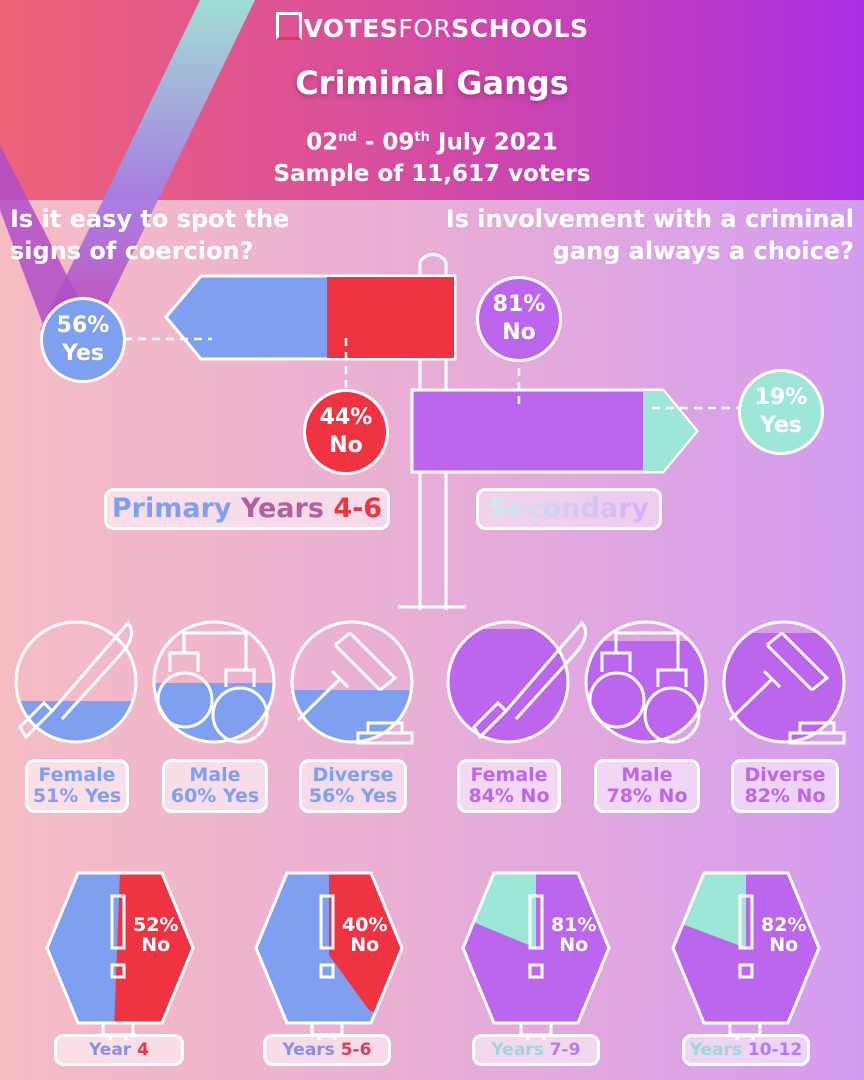 The width and height of the screenshot is (864, 1080). What do you see at coordinates (569, 509) in the screenshot?
I see `secondary-label-frame` at bounding box center [569, 509].